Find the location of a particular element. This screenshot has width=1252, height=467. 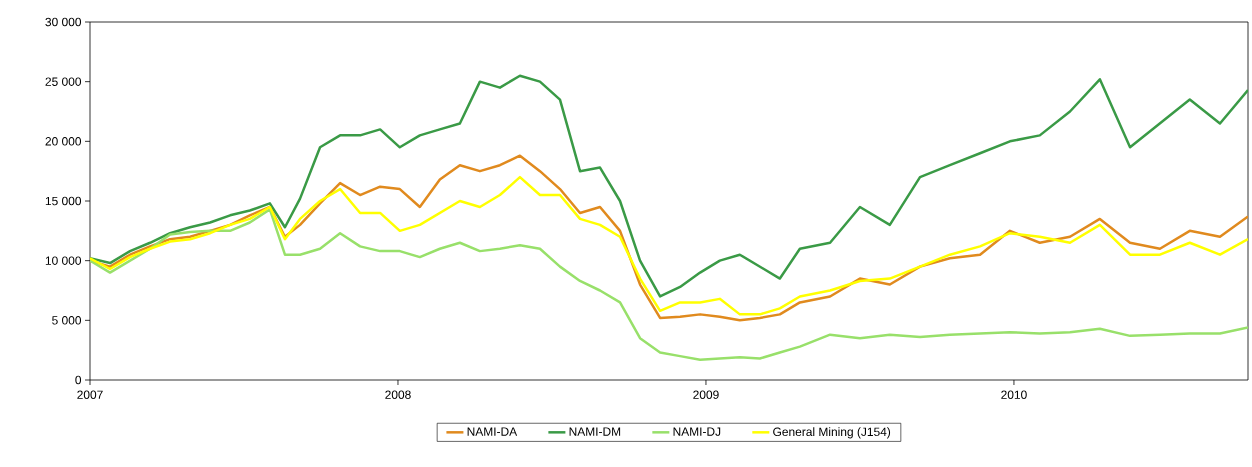

x-tick-label: 2010 is located at coordinates (1014, 394).